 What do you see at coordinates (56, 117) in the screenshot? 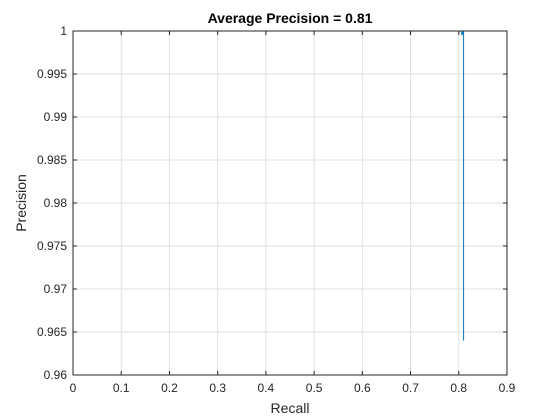
I see `y-tick-label: 0.99` at bounding box center [56, 117].